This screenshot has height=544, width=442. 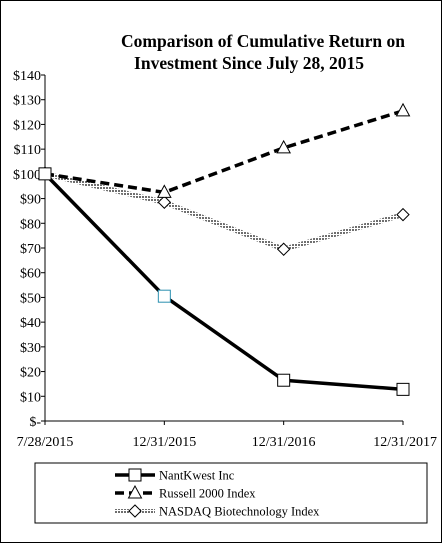 I want to click on y-tick-label: $50, so click(x=30, y=298).